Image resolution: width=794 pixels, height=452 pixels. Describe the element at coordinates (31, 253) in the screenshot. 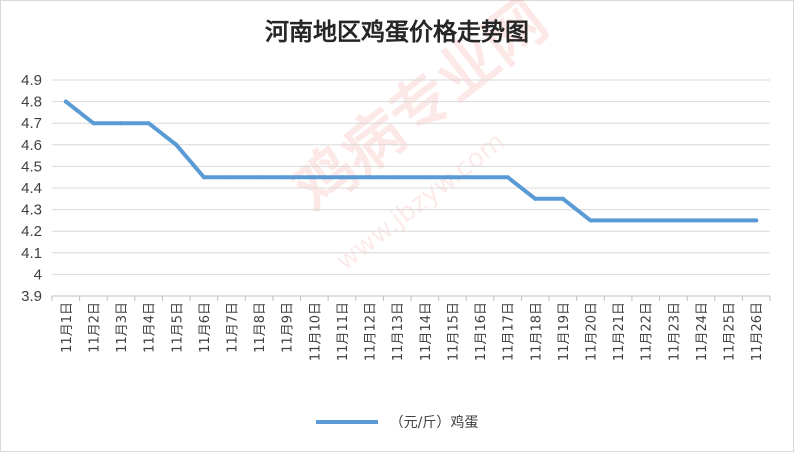

I see `y-tick-label: 4.1` at that location.